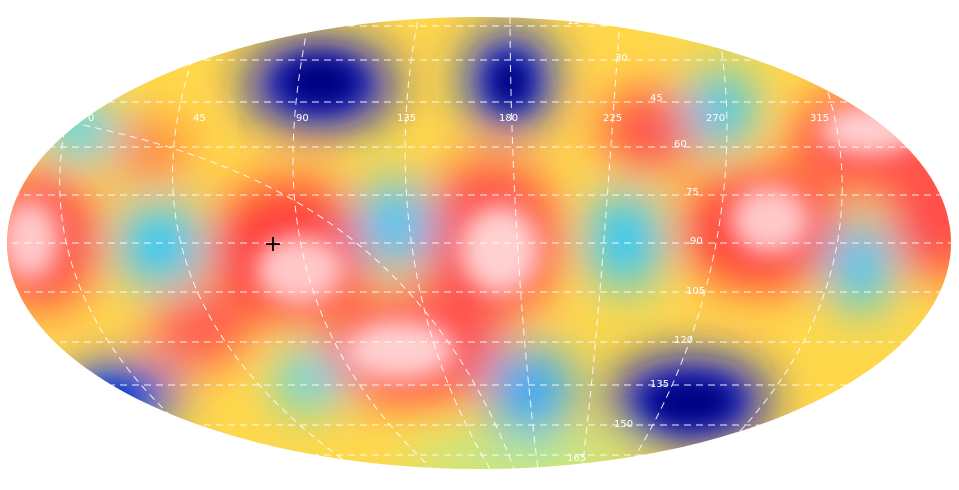 The image size is (959, 490). I want to click on lon-label: 315, so click(819, 118).